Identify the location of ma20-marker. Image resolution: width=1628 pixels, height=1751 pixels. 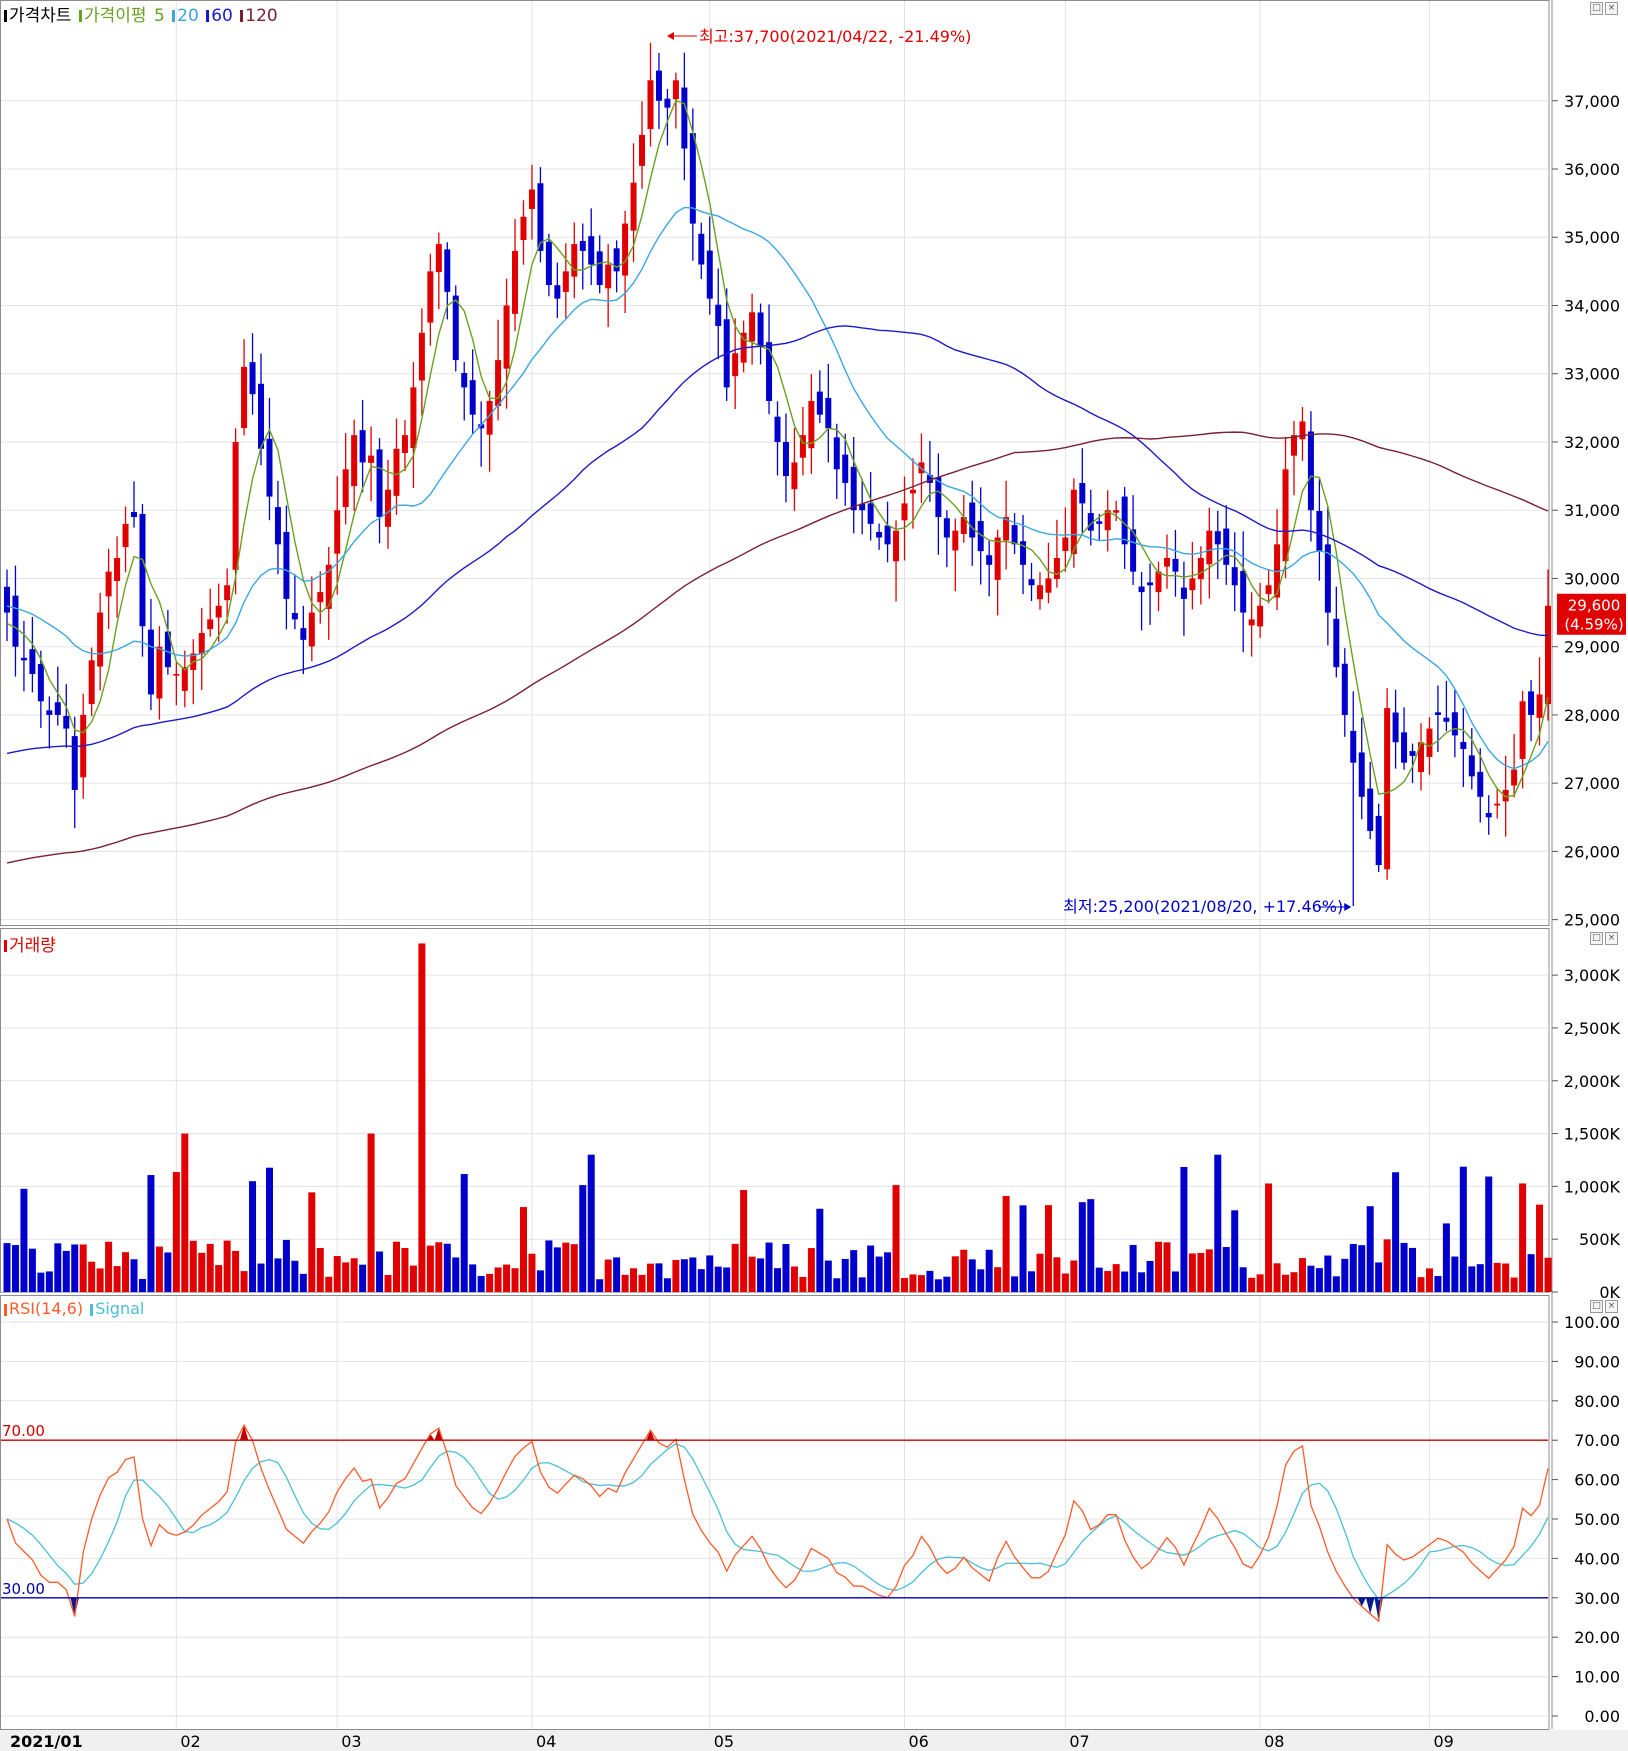
(174, 16).